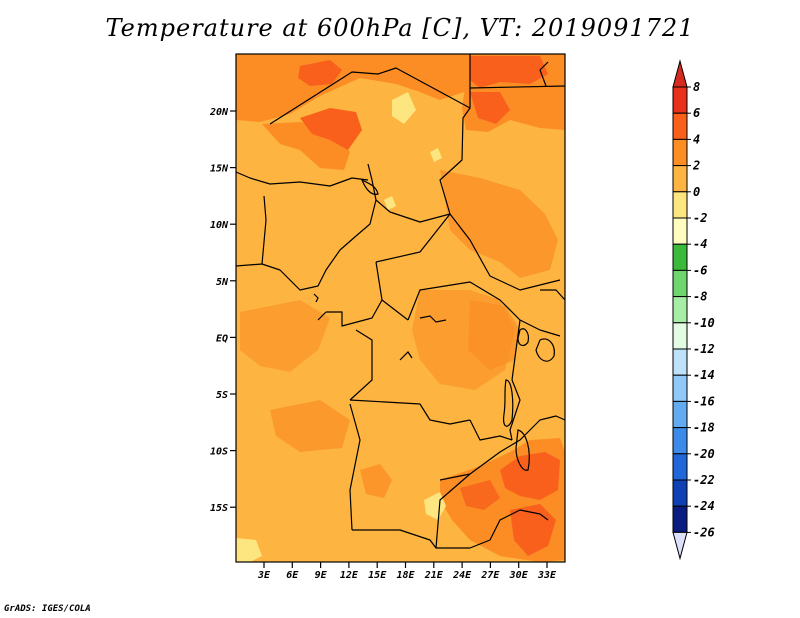  I want to click on latitude-axis: 20N 15N 10N 5N EQ 5S 10S 15S, so click(222, 310).